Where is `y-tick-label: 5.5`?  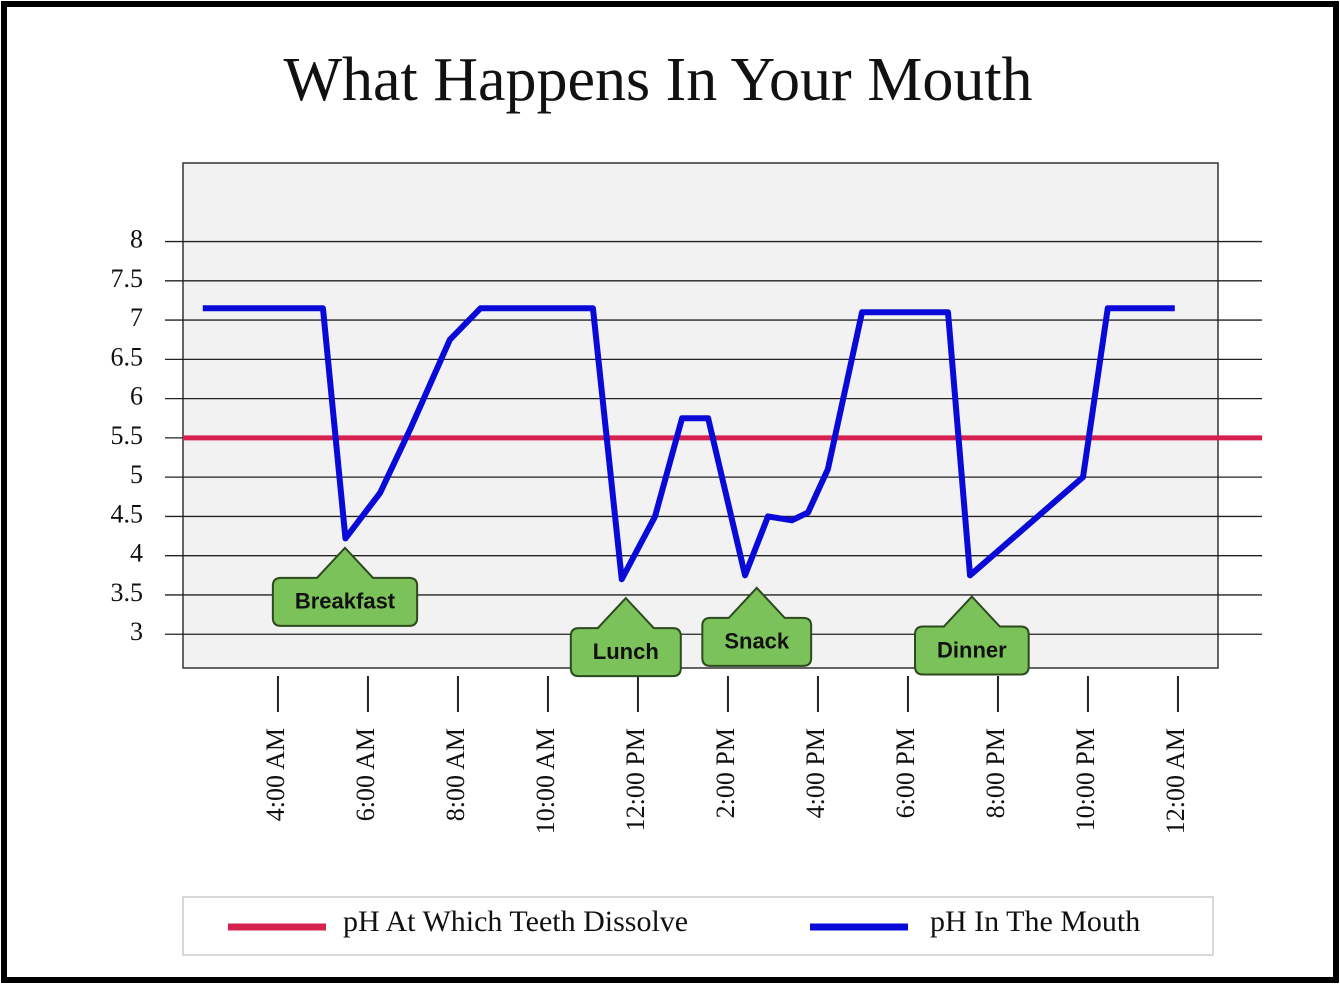 y-tick-label: 5.5 is located at coordinates (127, 435).